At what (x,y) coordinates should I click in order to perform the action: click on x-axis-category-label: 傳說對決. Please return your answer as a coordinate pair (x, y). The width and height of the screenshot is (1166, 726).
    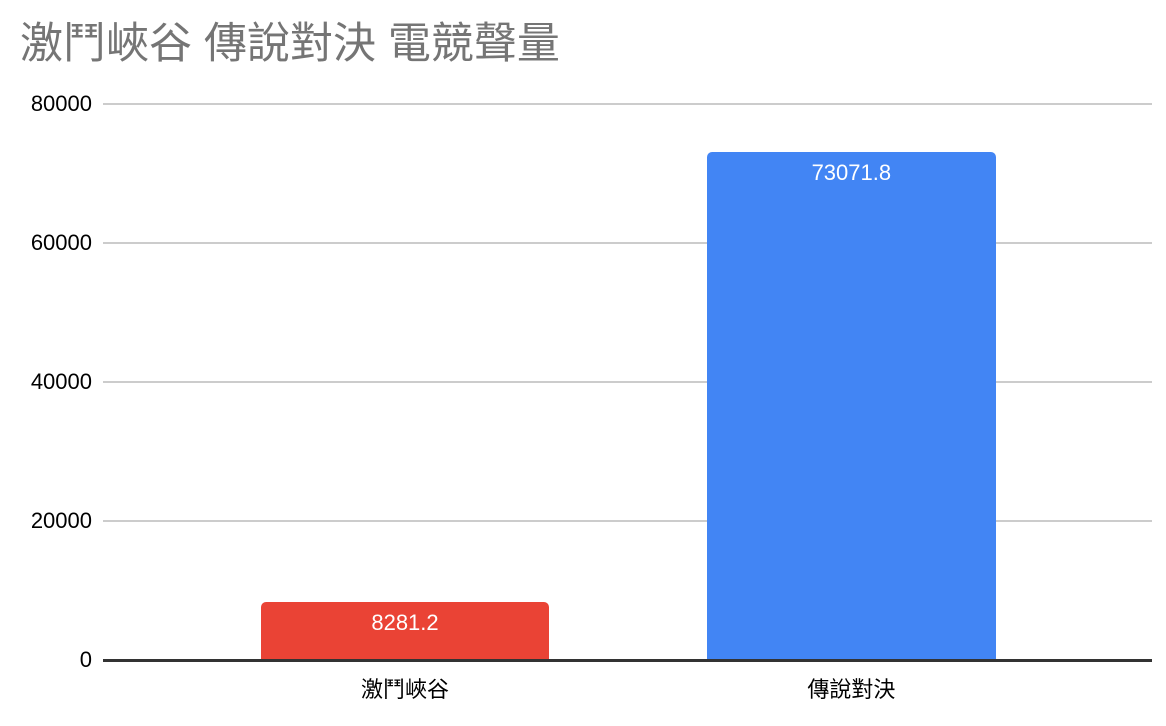
    Looking at the image, I should click on (851, 689).